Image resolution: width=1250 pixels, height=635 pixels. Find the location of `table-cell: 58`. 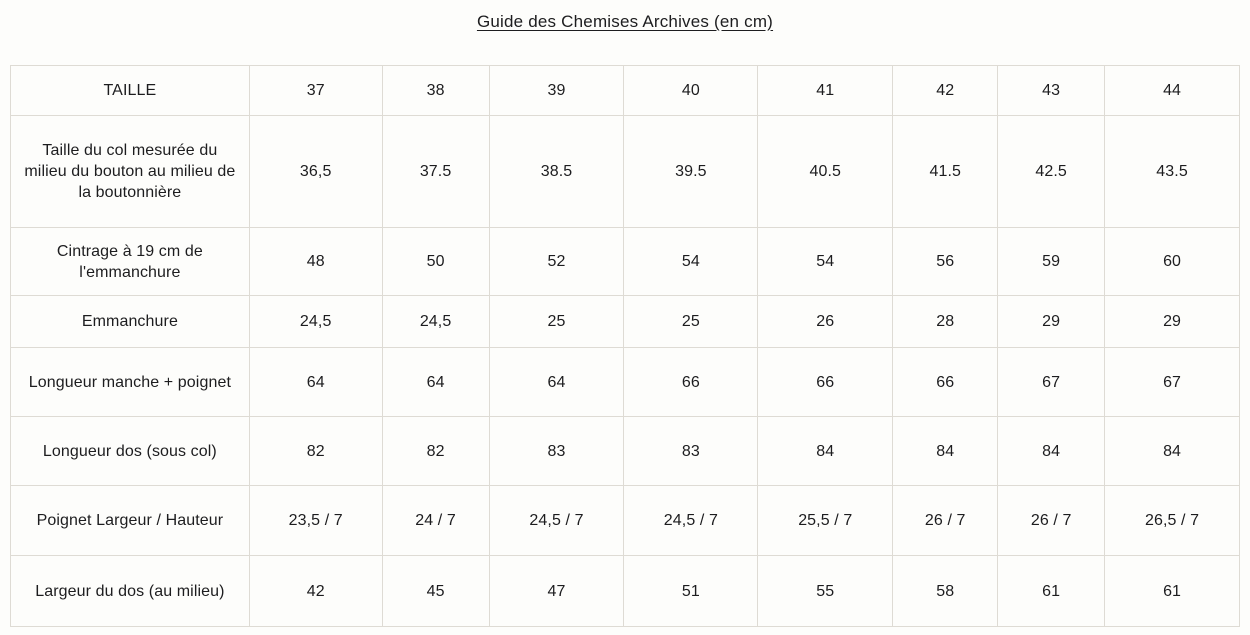

table-cell: 58 is located at coordinates (945, 591).